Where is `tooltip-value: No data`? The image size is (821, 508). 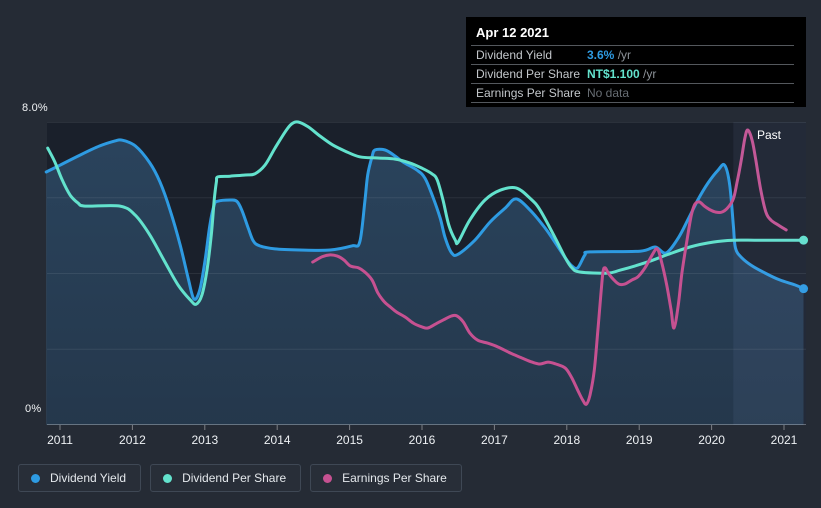
tooltip-value: No data is located at coordinates (608, 93).